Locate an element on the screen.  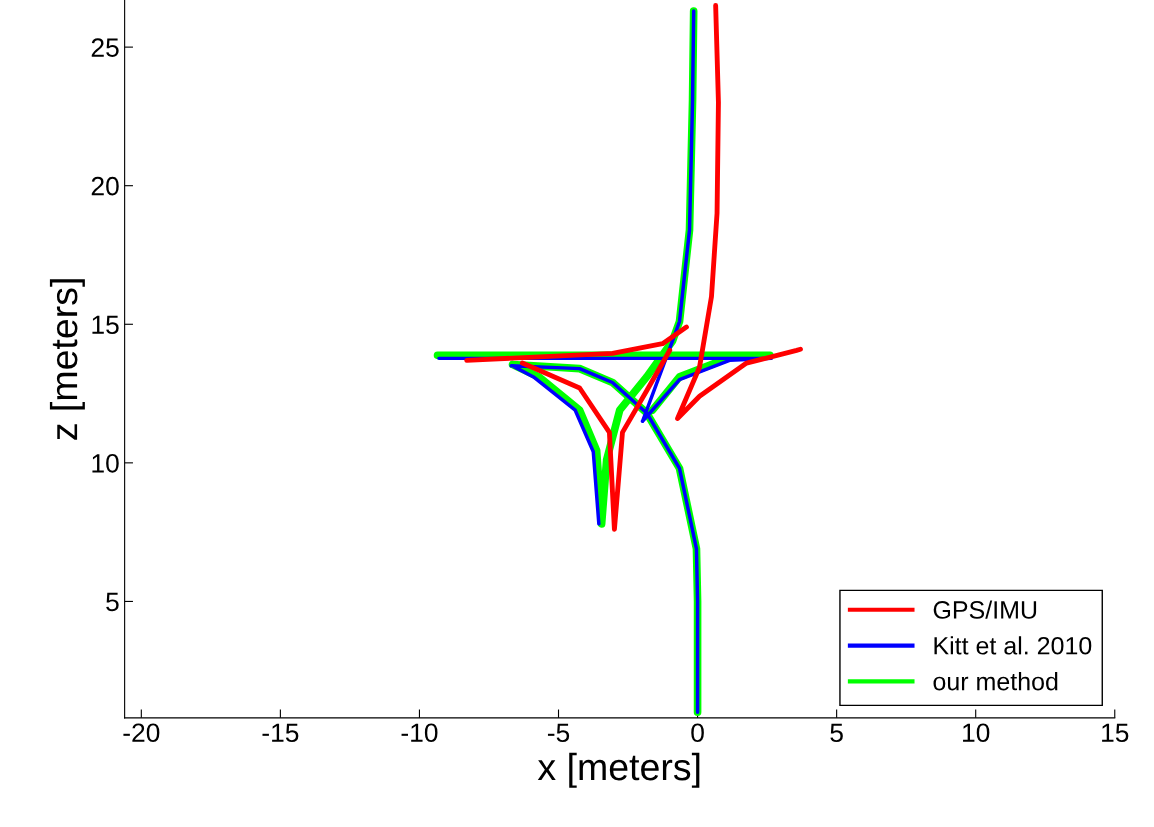
x-tick-label: -15 is located at coordinates (280, 733).